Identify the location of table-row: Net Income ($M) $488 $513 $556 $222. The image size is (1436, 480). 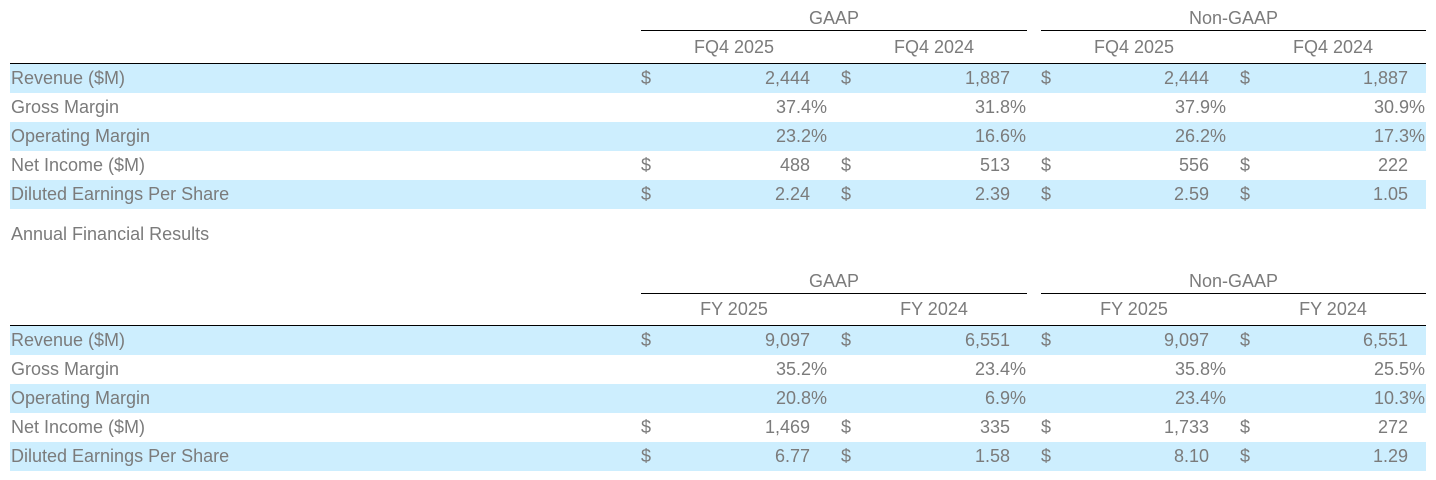
(718, 165).